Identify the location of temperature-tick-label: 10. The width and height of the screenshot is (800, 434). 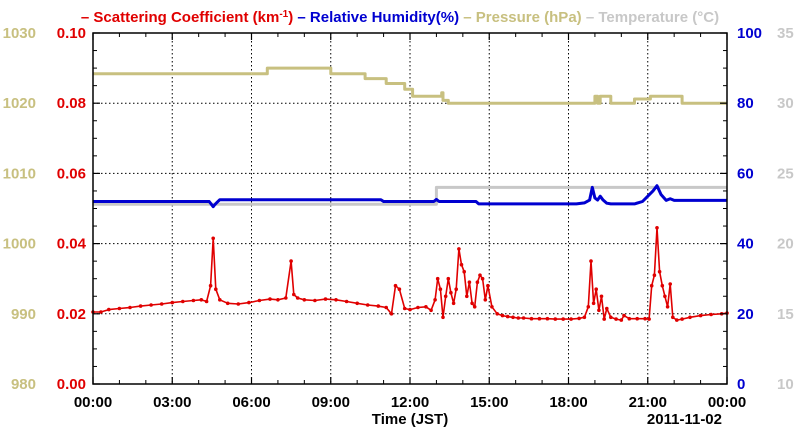
(785, 384).